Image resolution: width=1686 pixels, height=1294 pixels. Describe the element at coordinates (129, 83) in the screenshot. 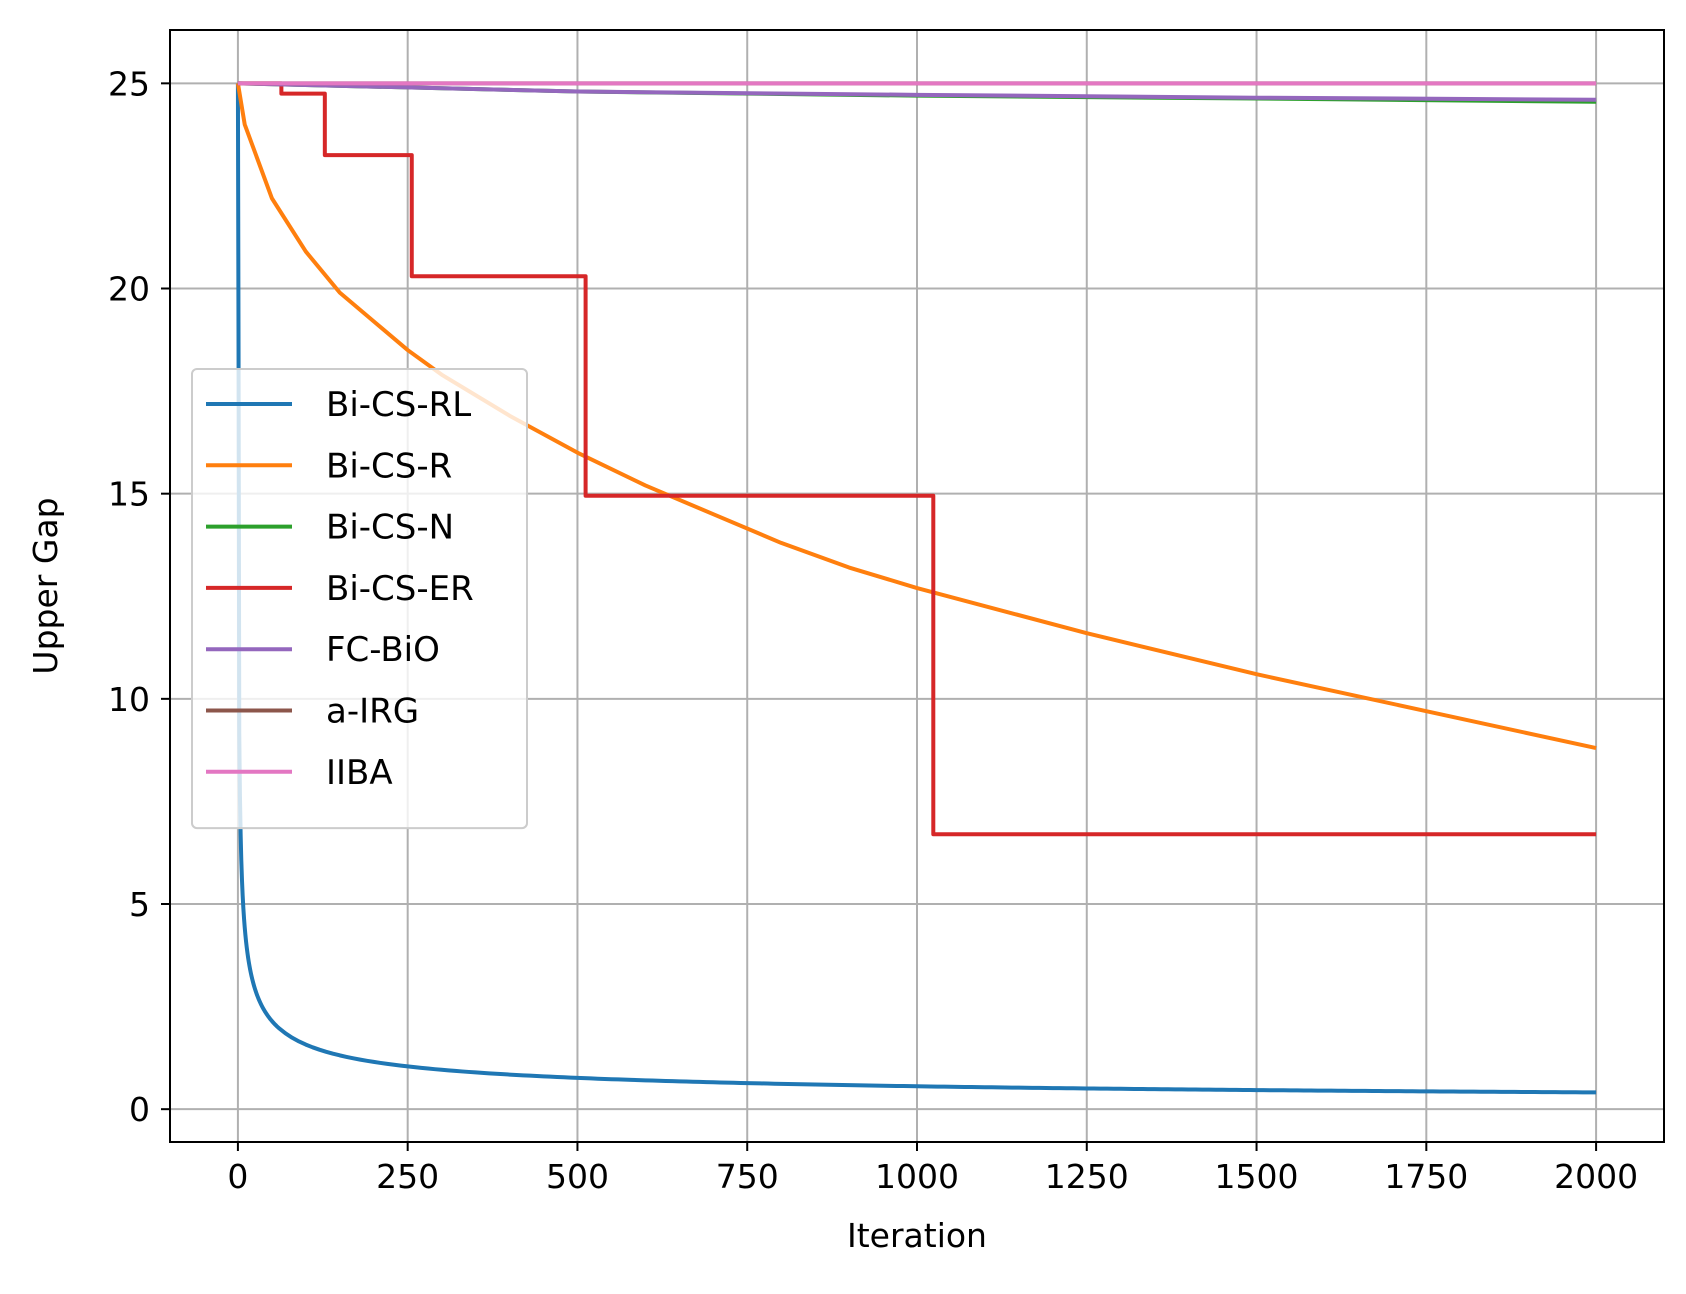

I see `y-tick-label: 25` at that location.